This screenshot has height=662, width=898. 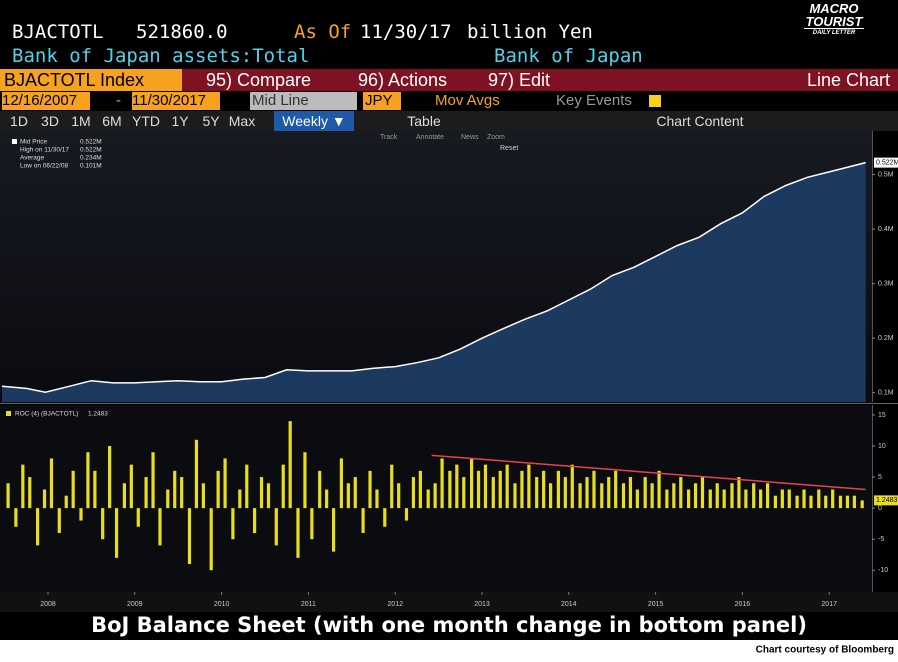 I want to click on info-icon, so click(x=655, y=101).